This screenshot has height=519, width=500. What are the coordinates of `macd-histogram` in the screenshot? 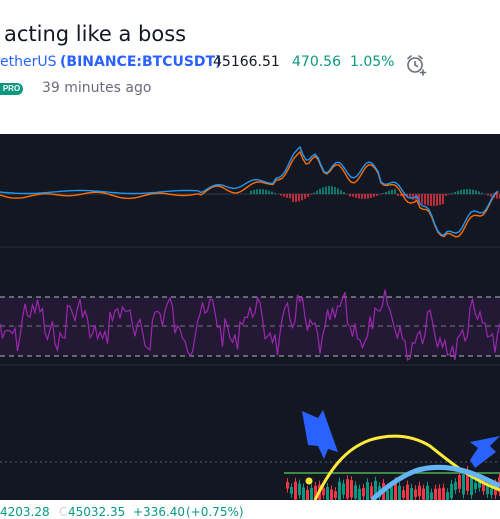 It's located at (375, 196).